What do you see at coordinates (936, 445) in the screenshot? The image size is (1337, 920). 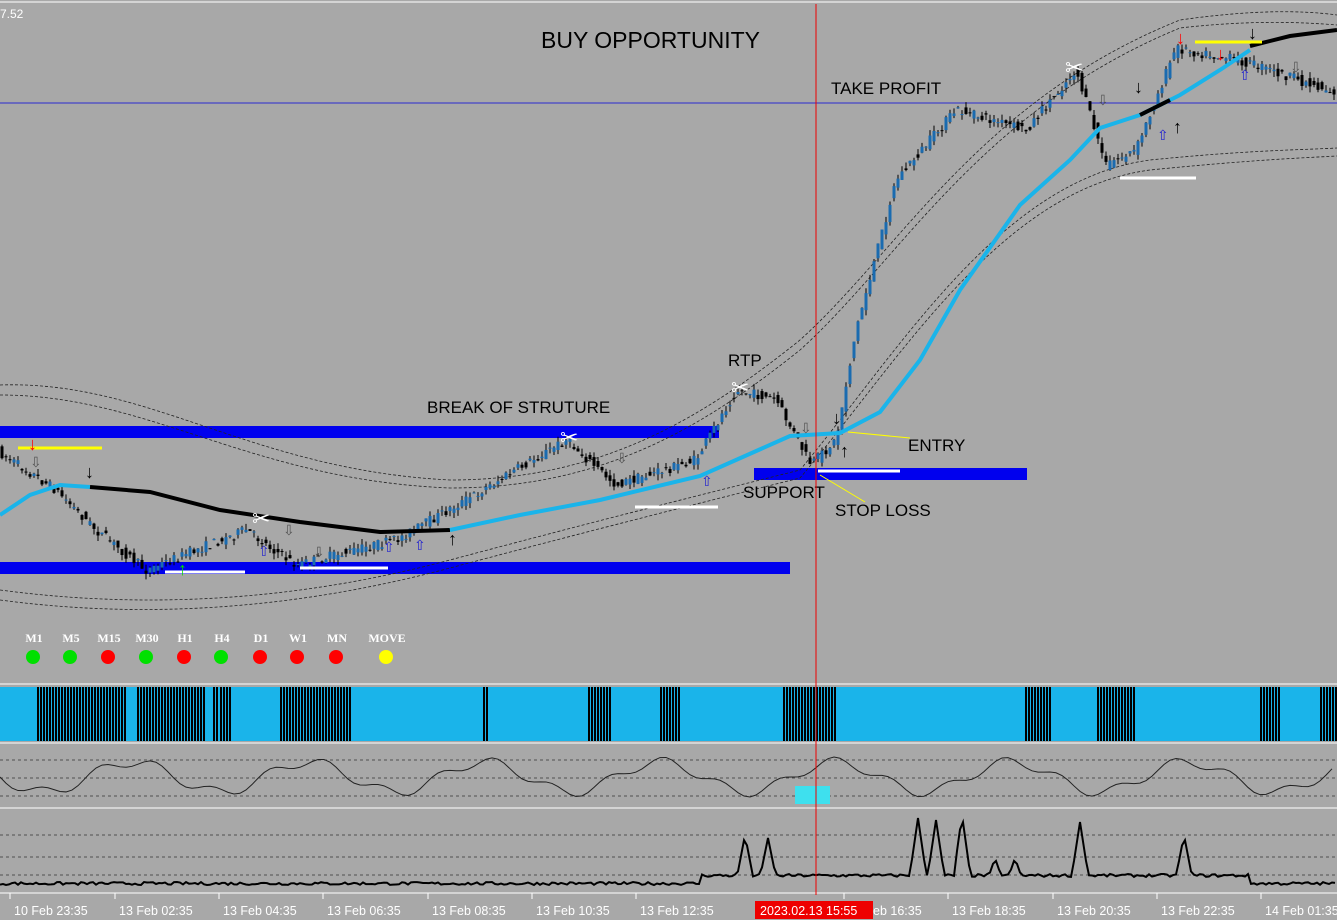 I see `annotation: ENTRY` at bounding box center [936, 445].